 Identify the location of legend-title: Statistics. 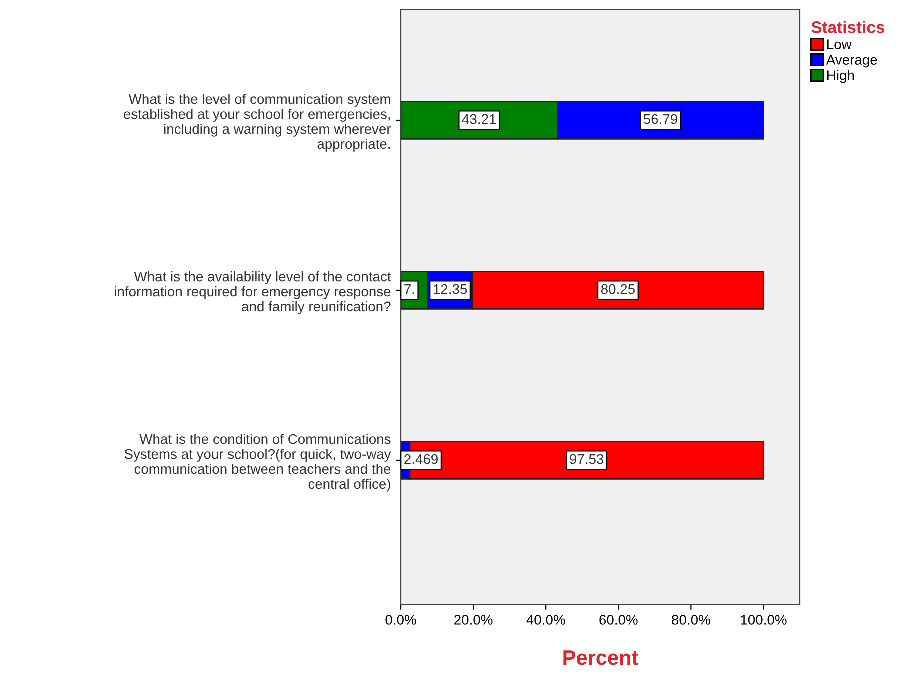
(848, 27).